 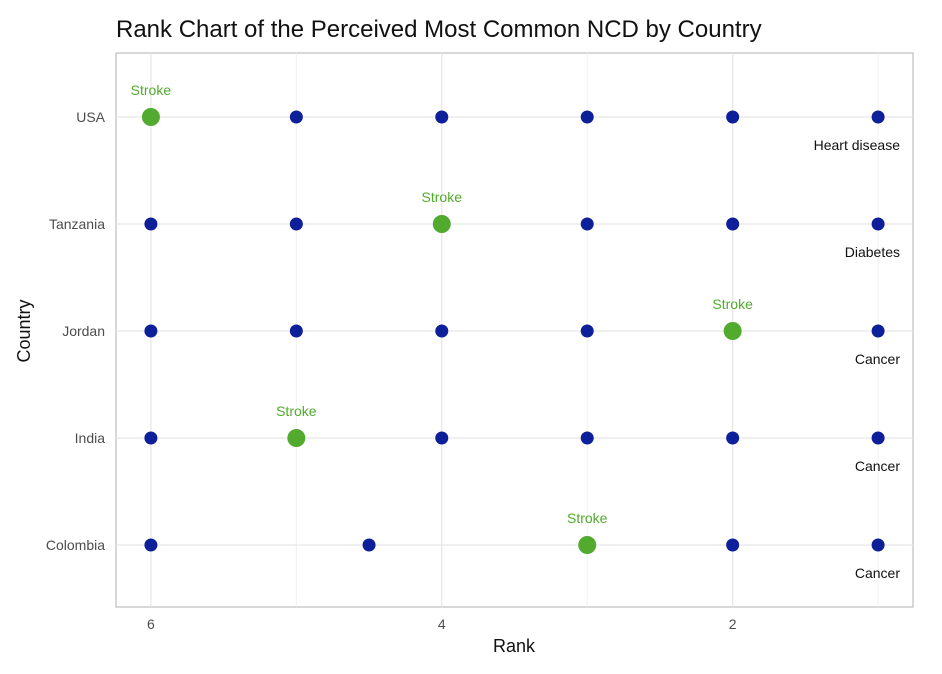 I want to click on x-axis-title: Rank, so click(x=514, y=646).